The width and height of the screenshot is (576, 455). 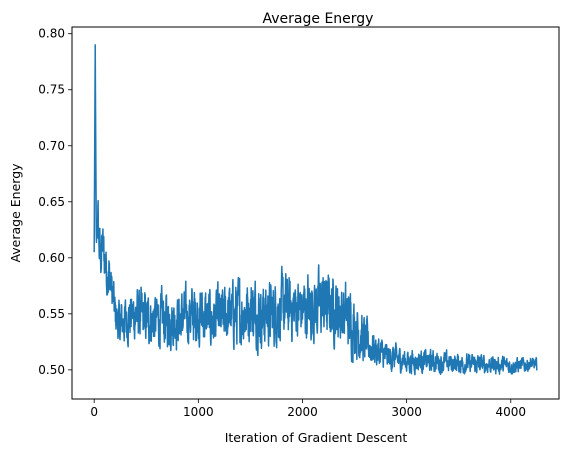 I want to click on x-tick-label: 0, so click(x=94, y=412).